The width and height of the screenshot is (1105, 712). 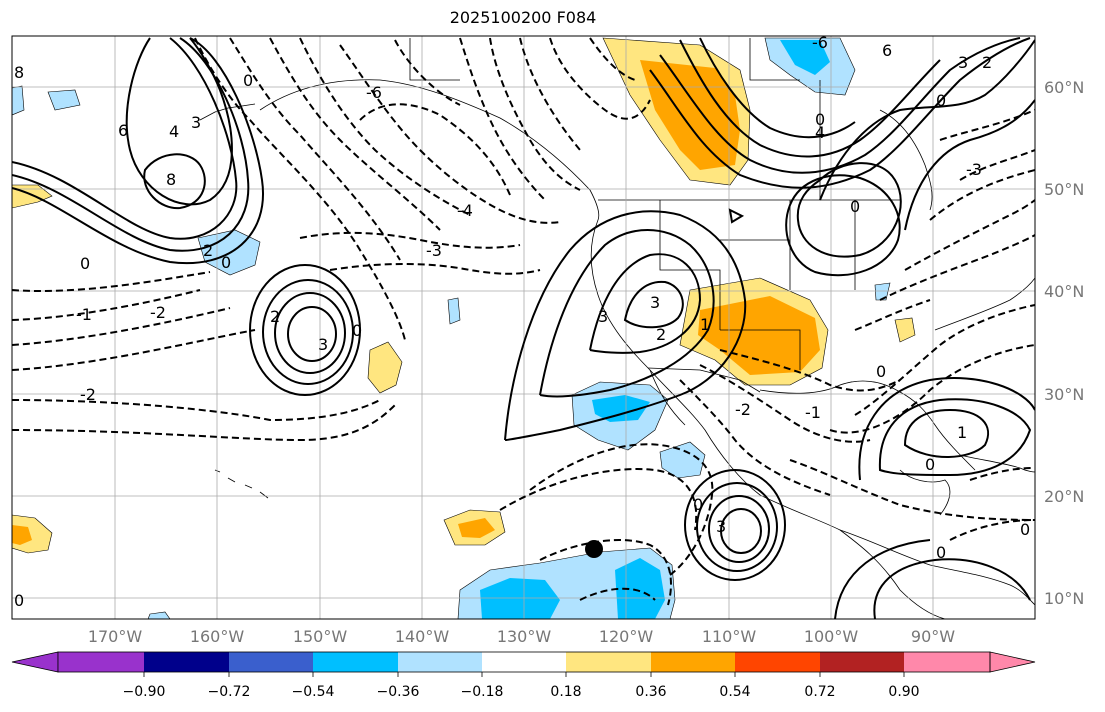 I want to click on contour-label: 6, so click(x=887, y=50).